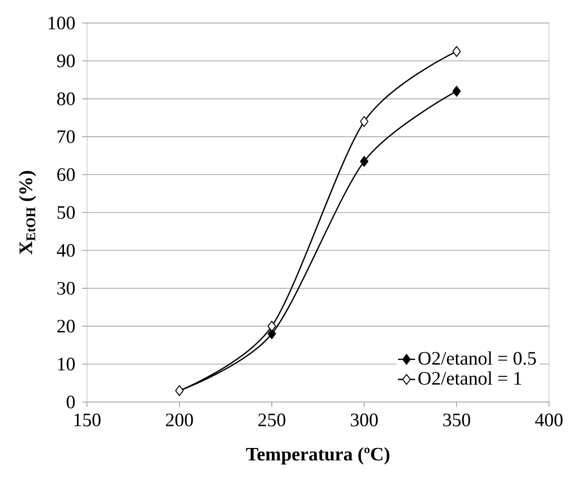 The width and height of the screenshot is (568, 480). What do you see at coordinates (70, 402) in the screenshot?
I see `y-tick-label: 0` at bounding box center [70, 402].